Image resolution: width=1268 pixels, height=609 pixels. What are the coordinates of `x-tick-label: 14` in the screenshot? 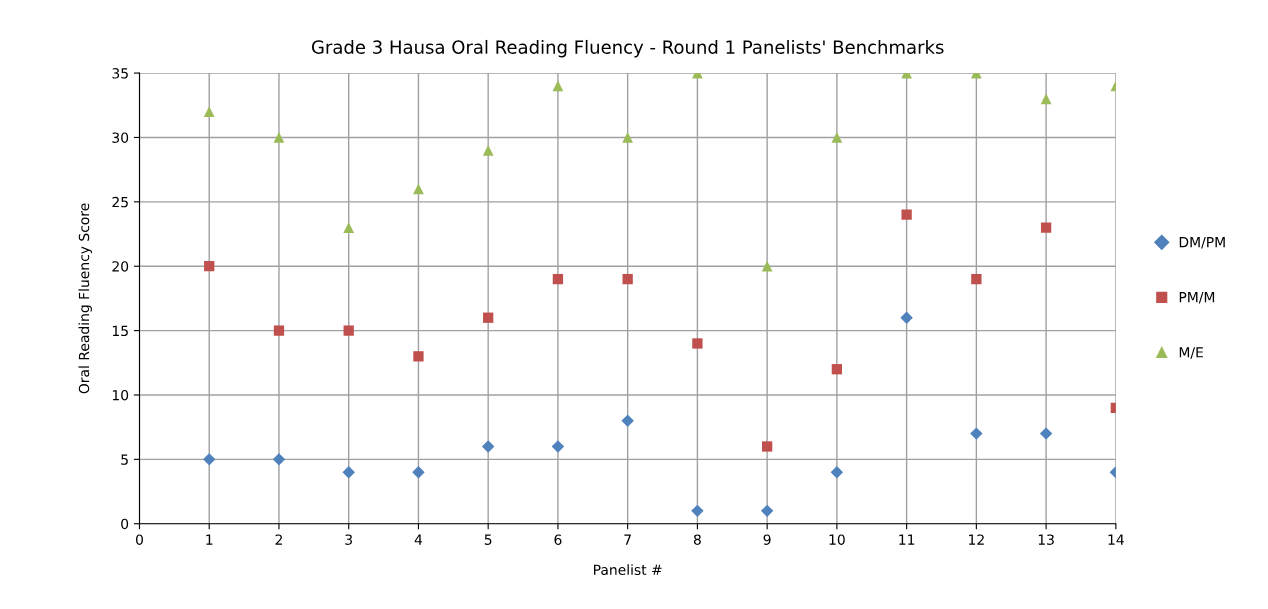 It's located at (1116, 539).